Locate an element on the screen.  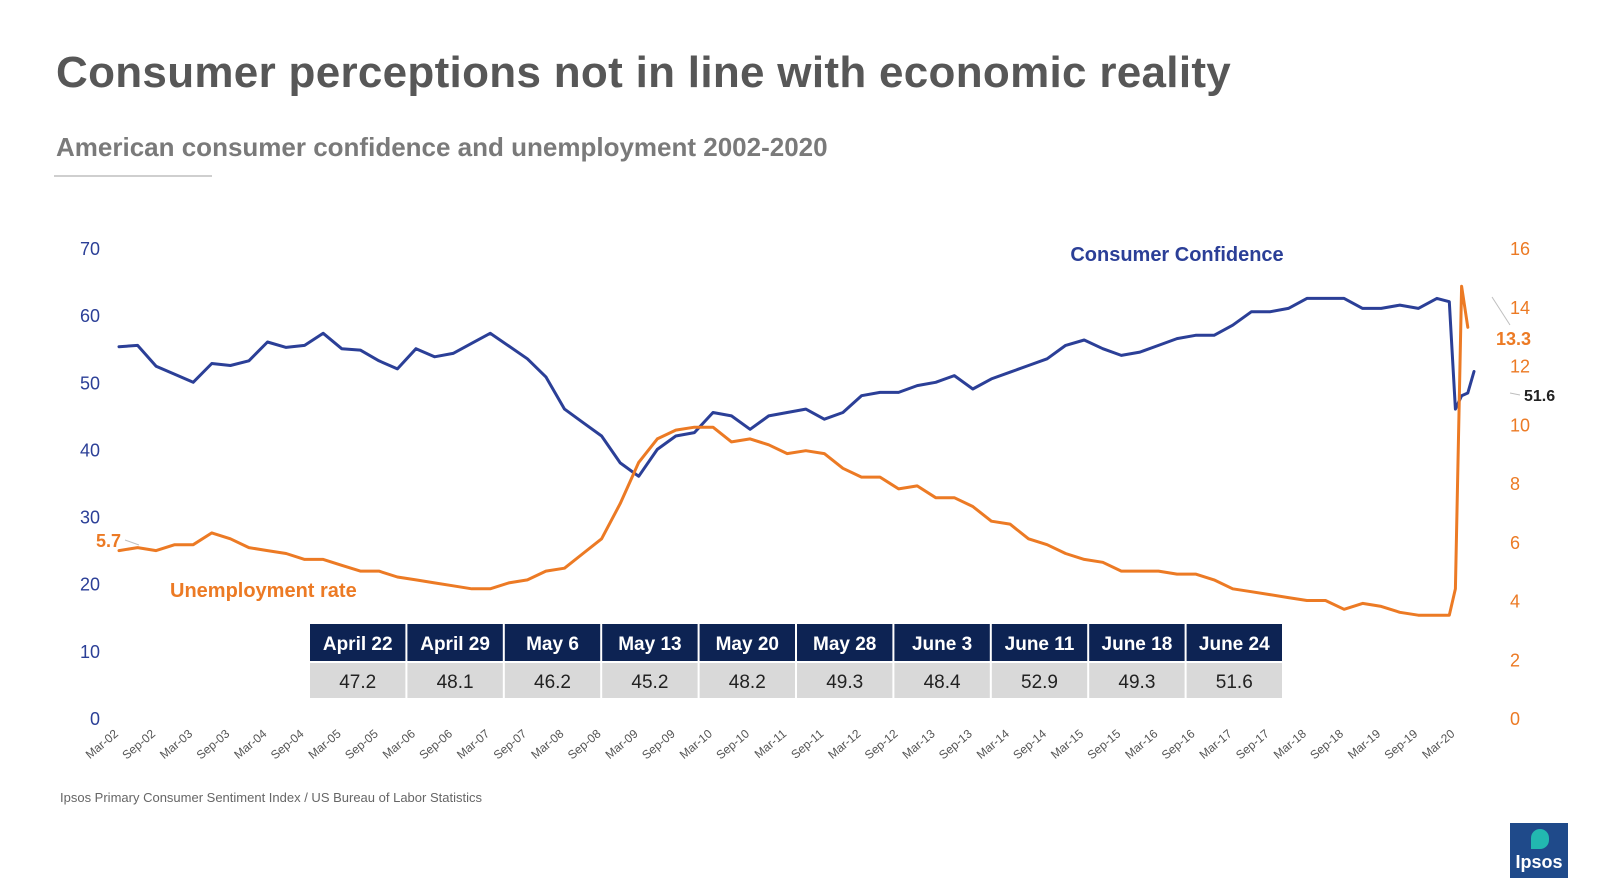
table-value-cell is located at coordinates (845, 680).